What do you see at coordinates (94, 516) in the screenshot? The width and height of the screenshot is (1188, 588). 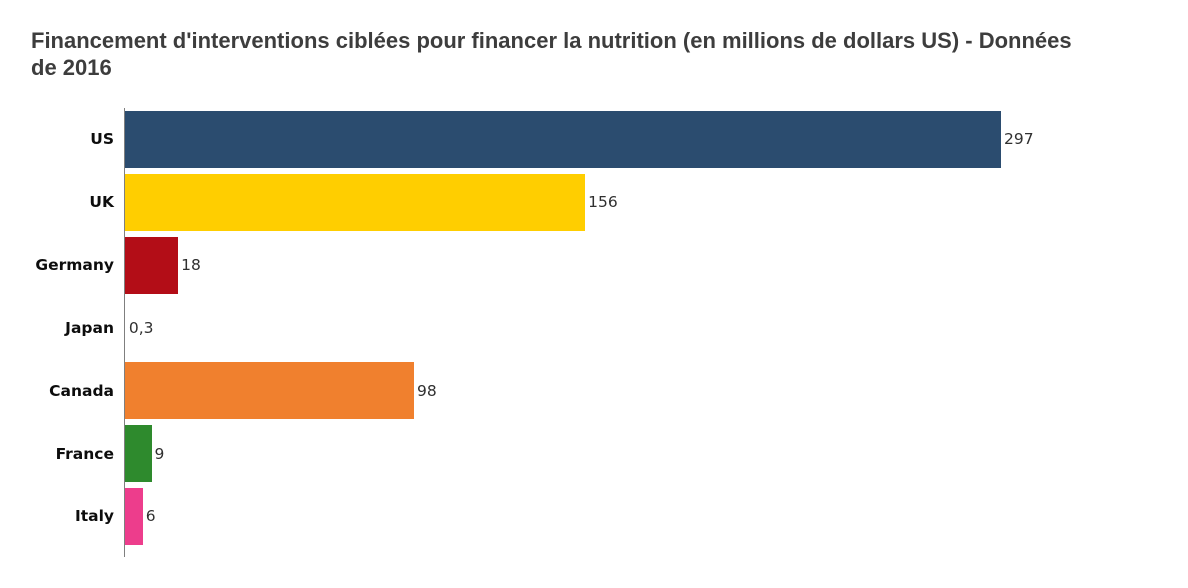 I see `category-label: Italy` at bounding box center [94, 516].